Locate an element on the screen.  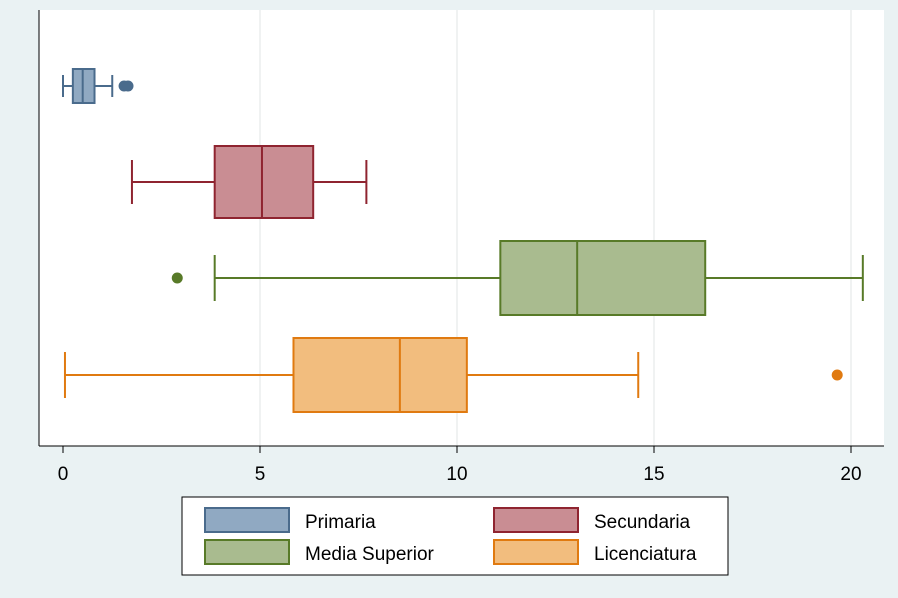
x-tick-label-5: 5 is located at coordinates (260, 474).